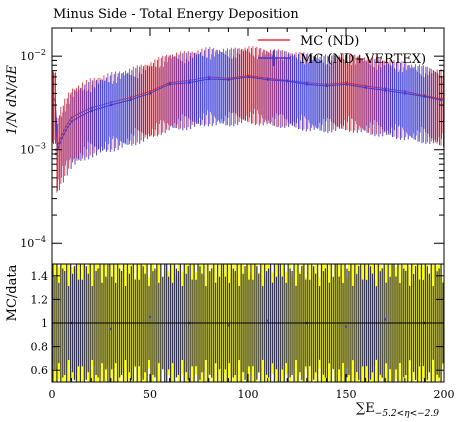  I want to click on y-tick-label: 10⁻², so click(33, 55).